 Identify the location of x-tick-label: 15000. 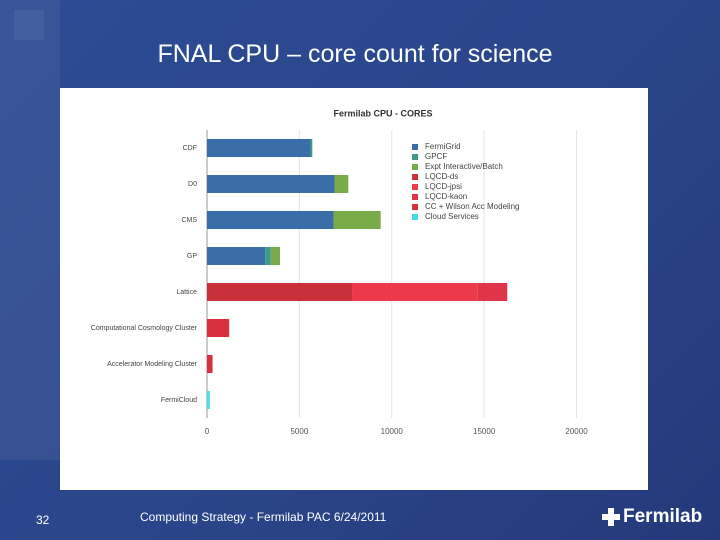
(484, 431).